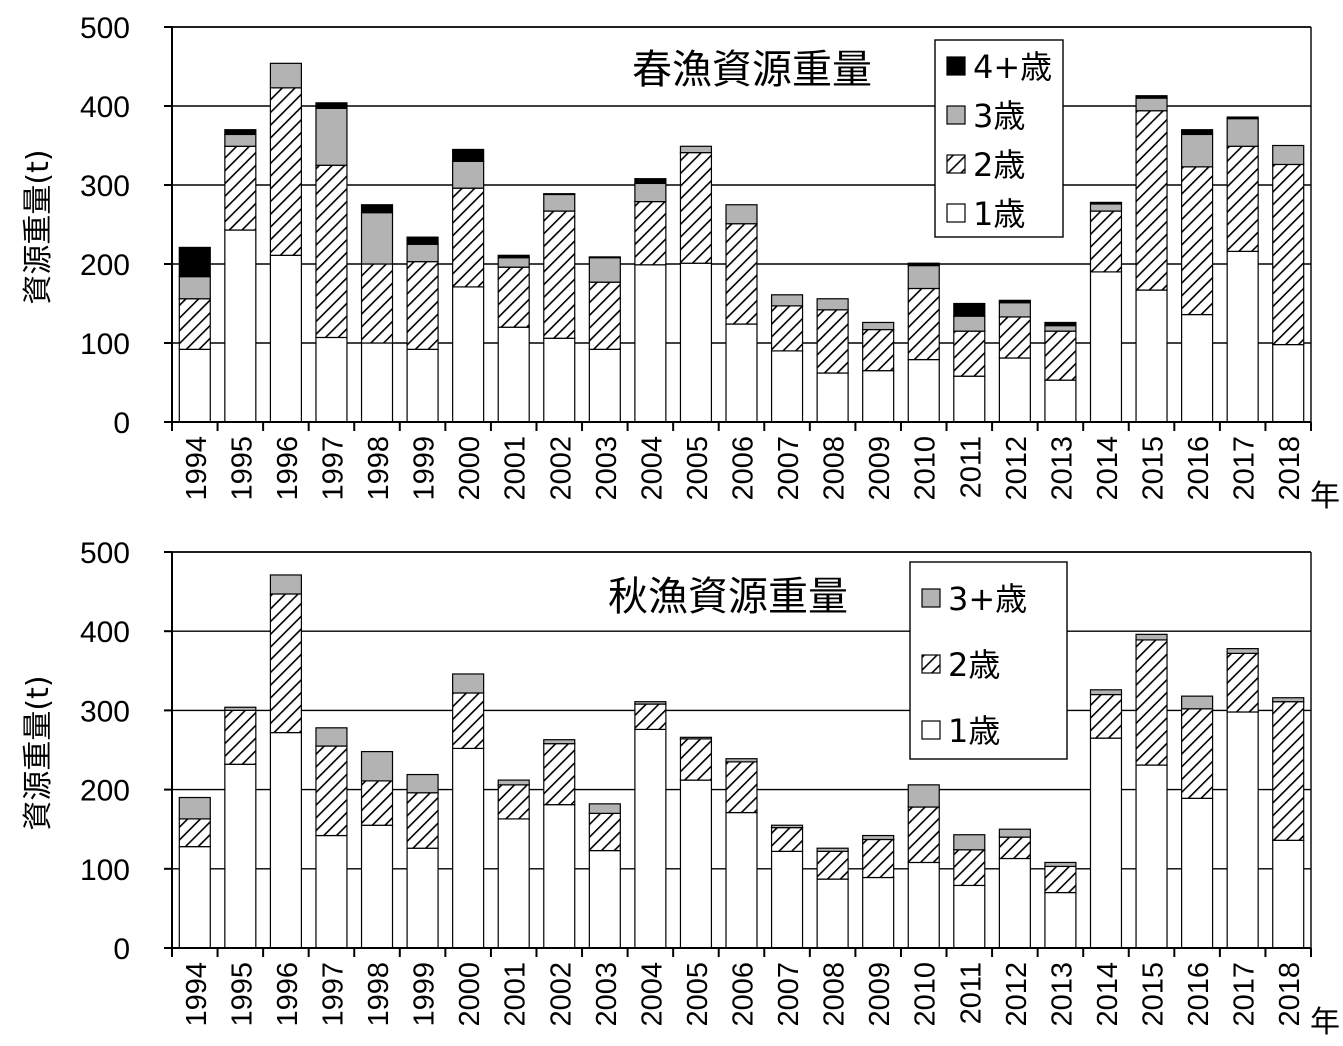  Describe the element at coordinates (379, 468) in the screenshot. I see `x-tick-label: 1998` at that location.